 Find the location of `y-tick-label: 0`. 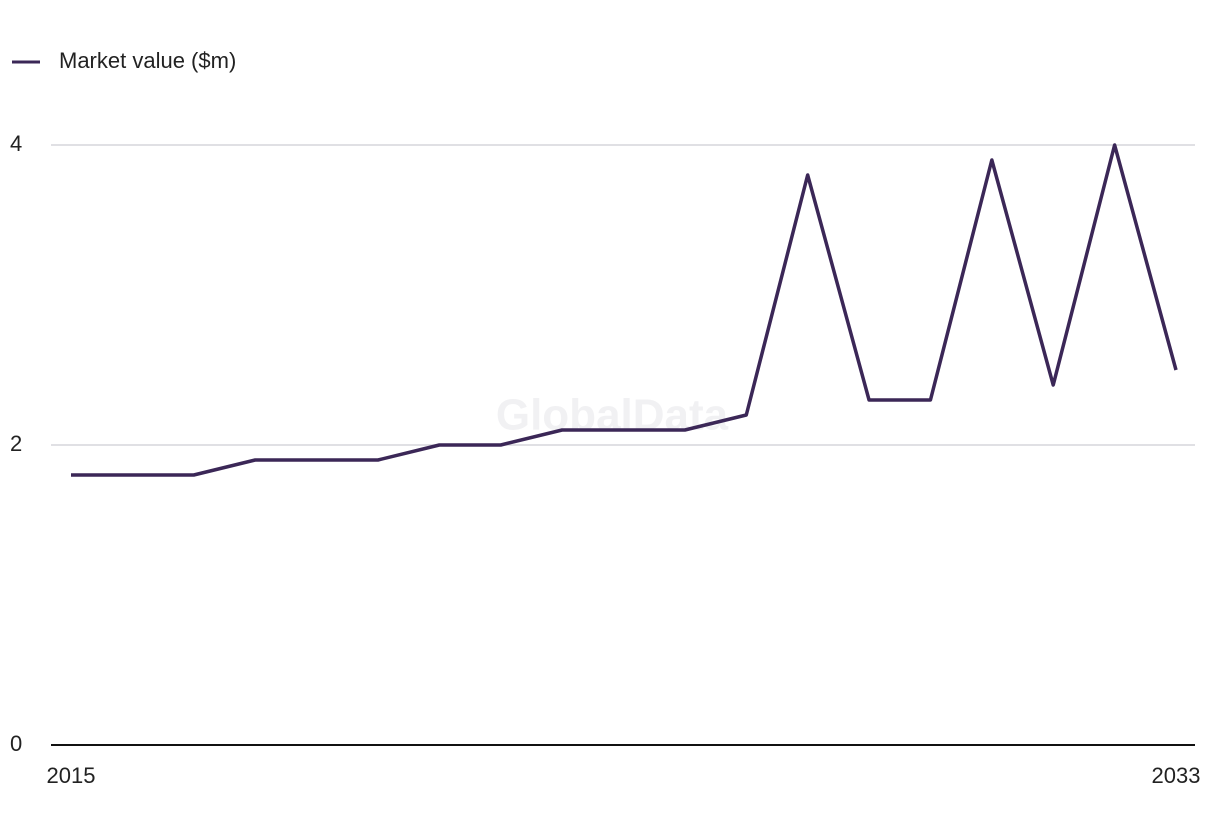

y-tick-label: 0 is located at coordinates (16, 743).